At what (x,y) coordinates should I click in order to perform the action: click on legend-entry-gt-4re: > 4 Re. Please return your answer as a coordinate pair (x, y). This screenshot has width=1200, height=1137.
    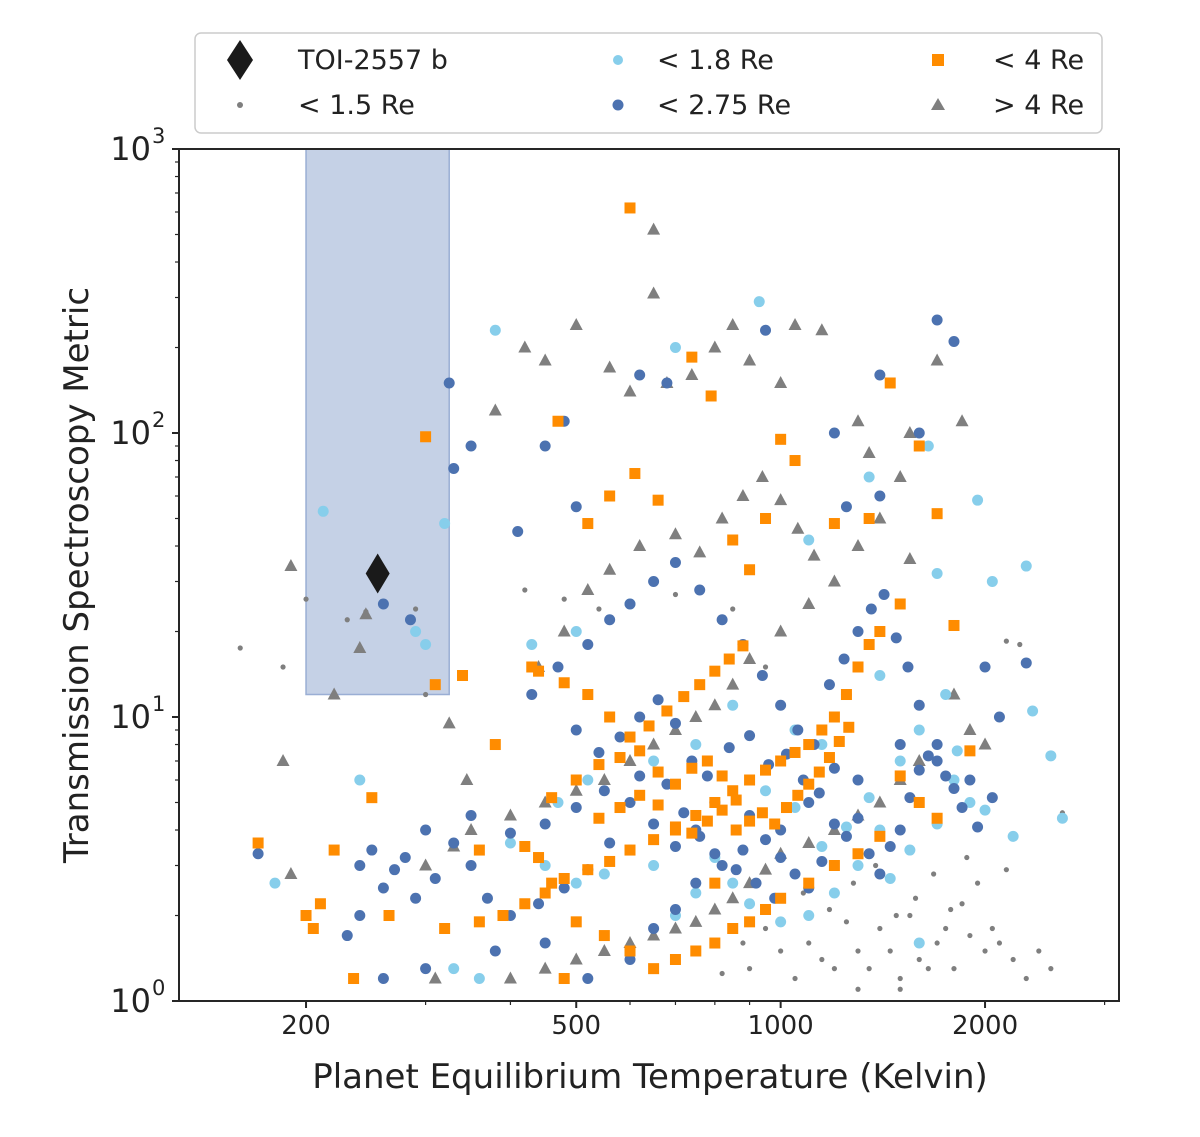
    Looking at the image, I should click on (1007, 105).